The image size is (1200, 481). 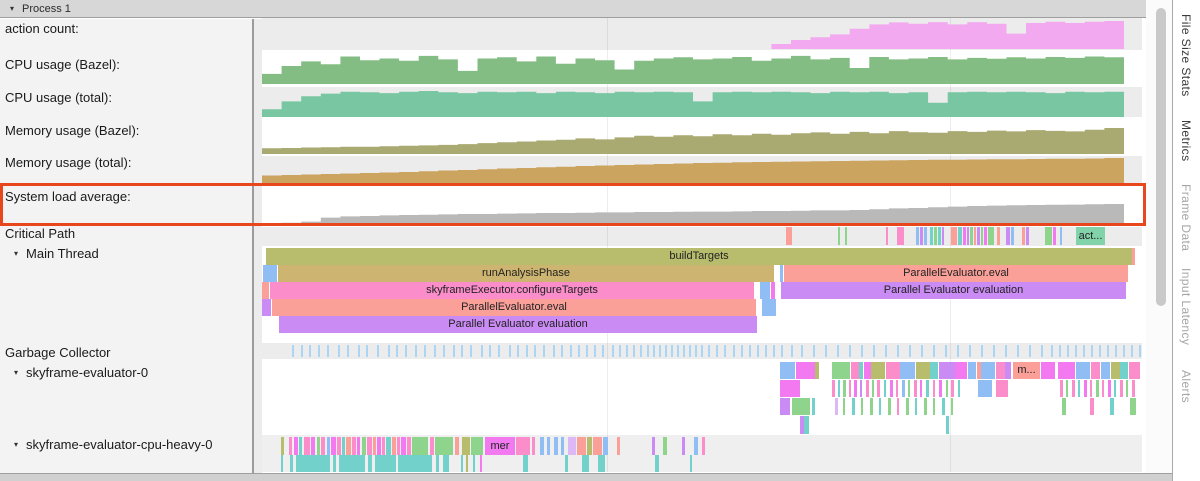 What do you see at coordinates (131, 444) in the screenshot?
I see `row-label-skyframe-evaluator-cpu-heavy-0: ▾ skyframe-evaluator-cpu-heavy-0` at bounding box center [131, 444].